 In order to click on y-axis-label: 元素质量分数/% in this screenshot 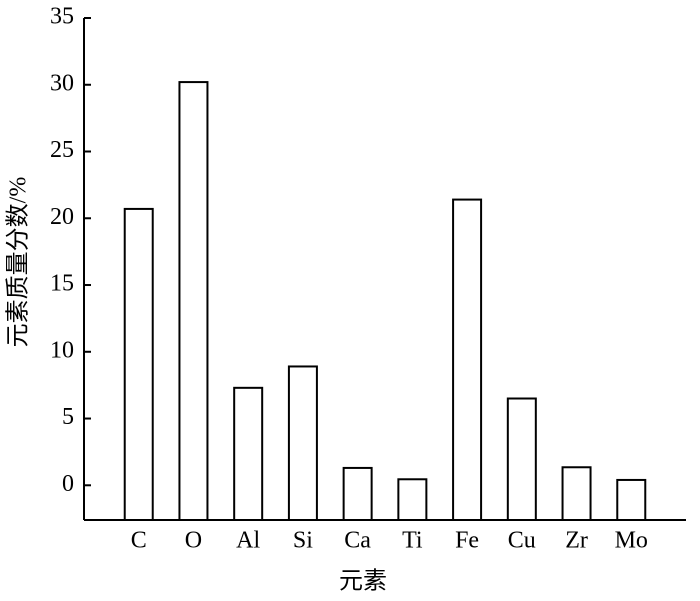, I will do `click(18, 262)`.